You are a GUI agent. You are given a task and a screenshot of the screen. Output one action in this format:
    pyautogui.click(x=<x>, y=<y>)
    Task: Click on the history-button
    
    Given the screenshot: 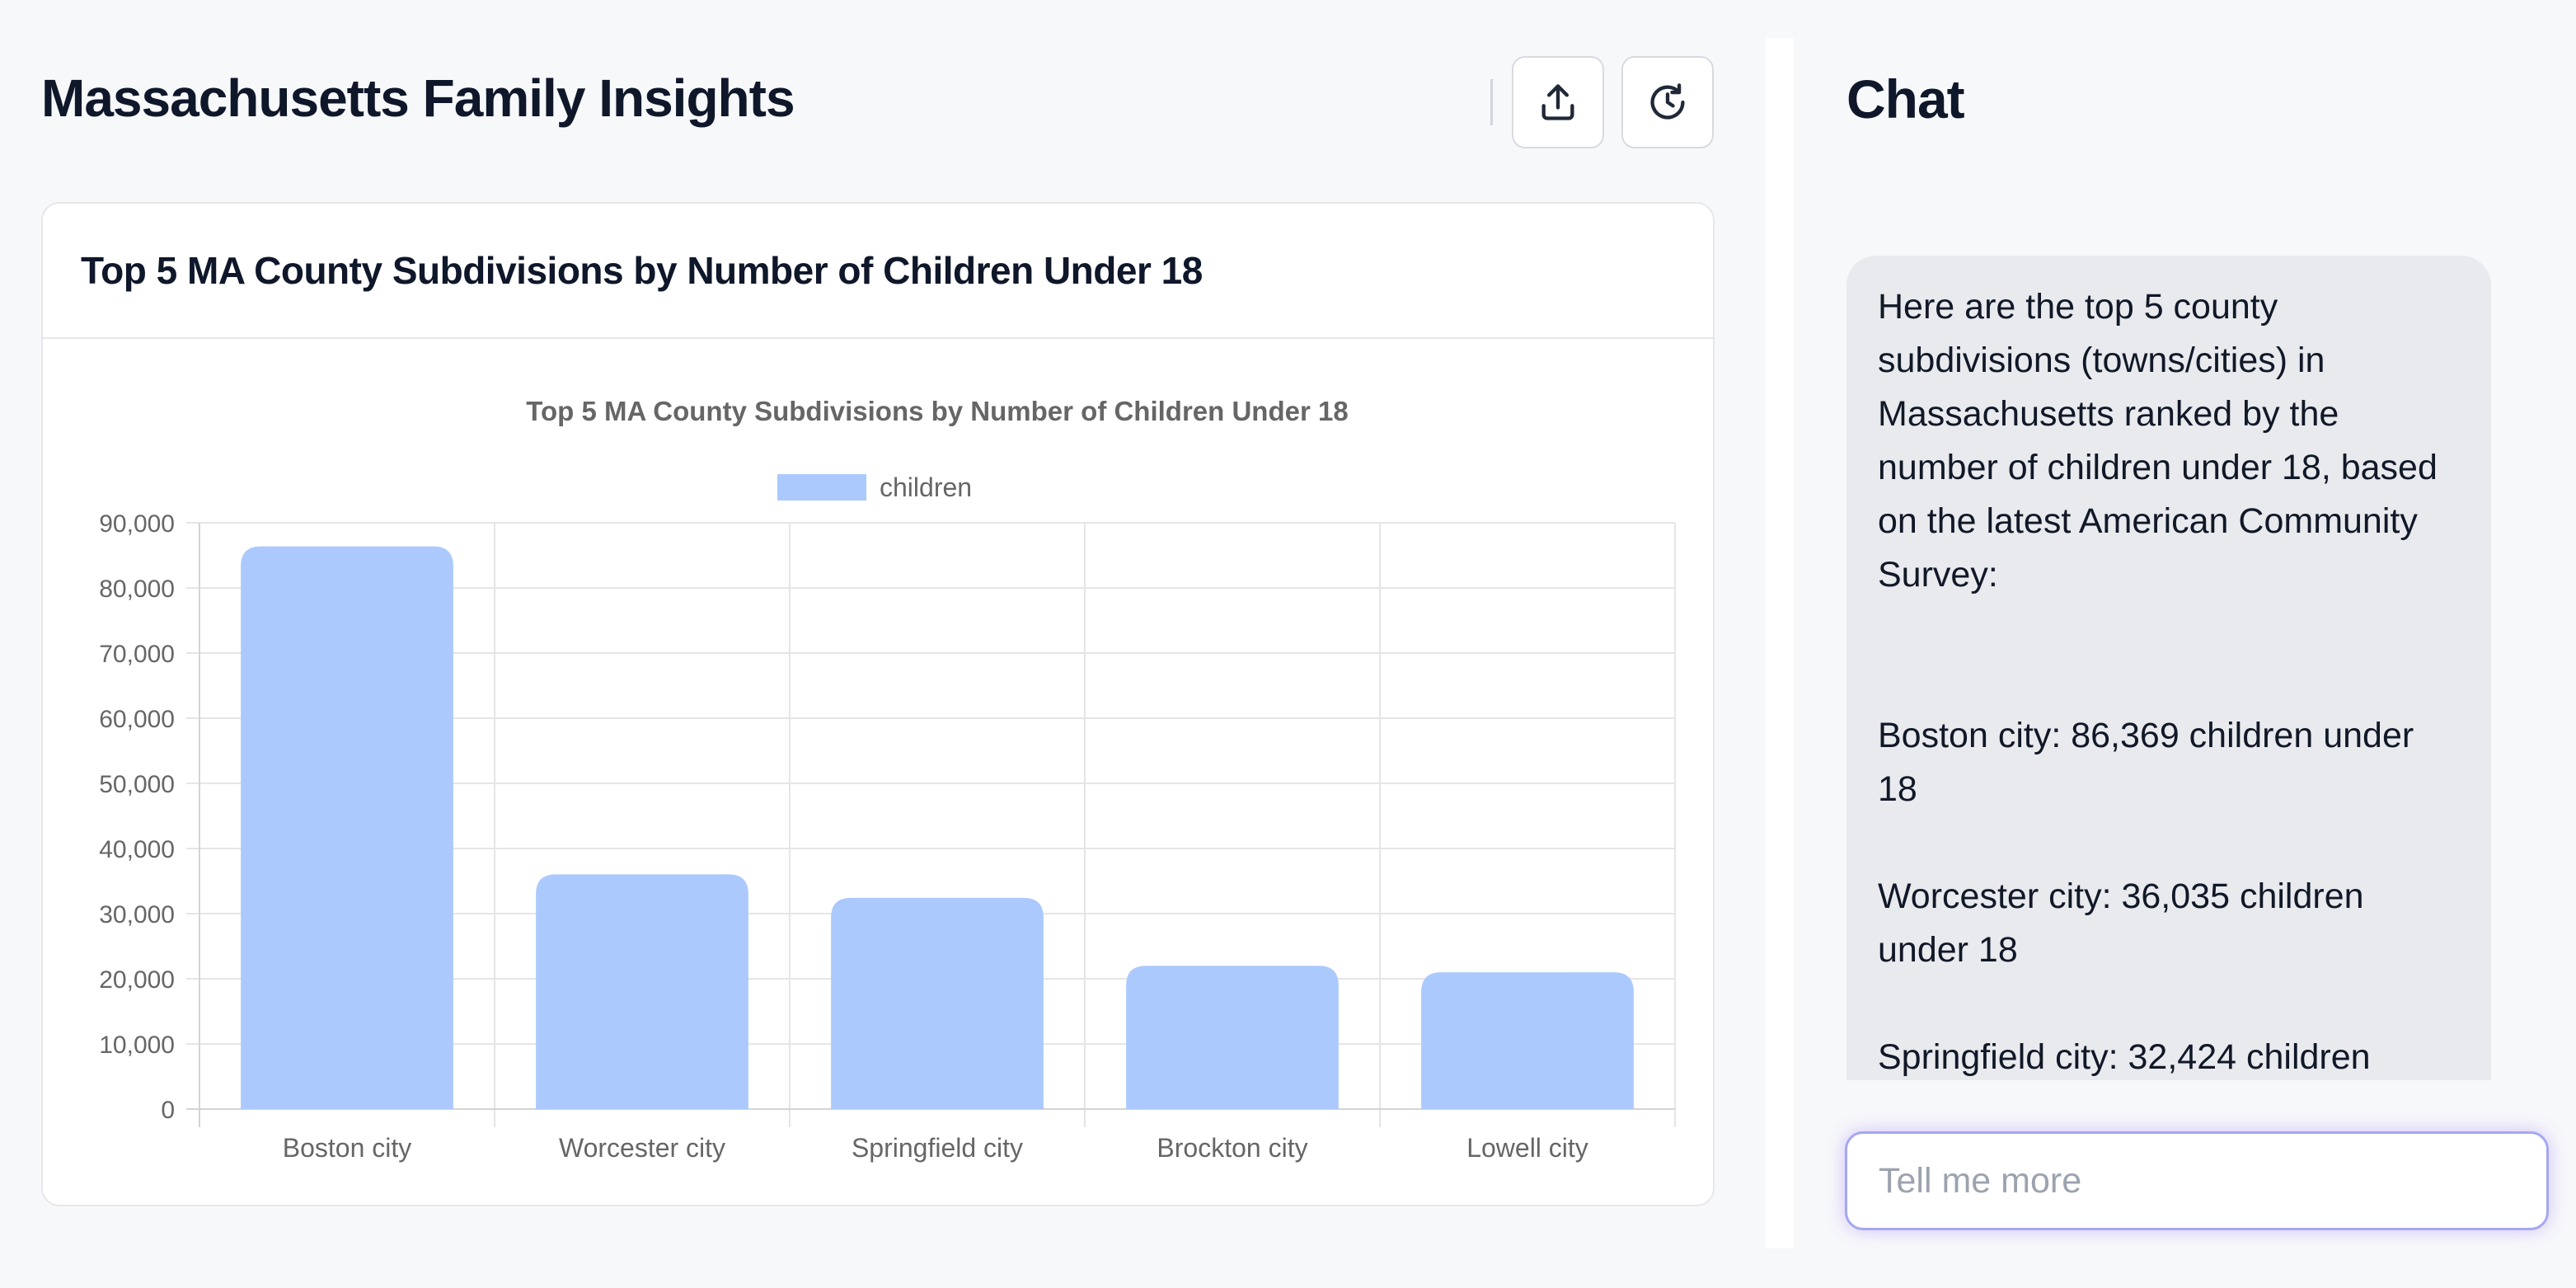 What is the action you would take?
    pyautogui.click(x=1668, y=102)
    